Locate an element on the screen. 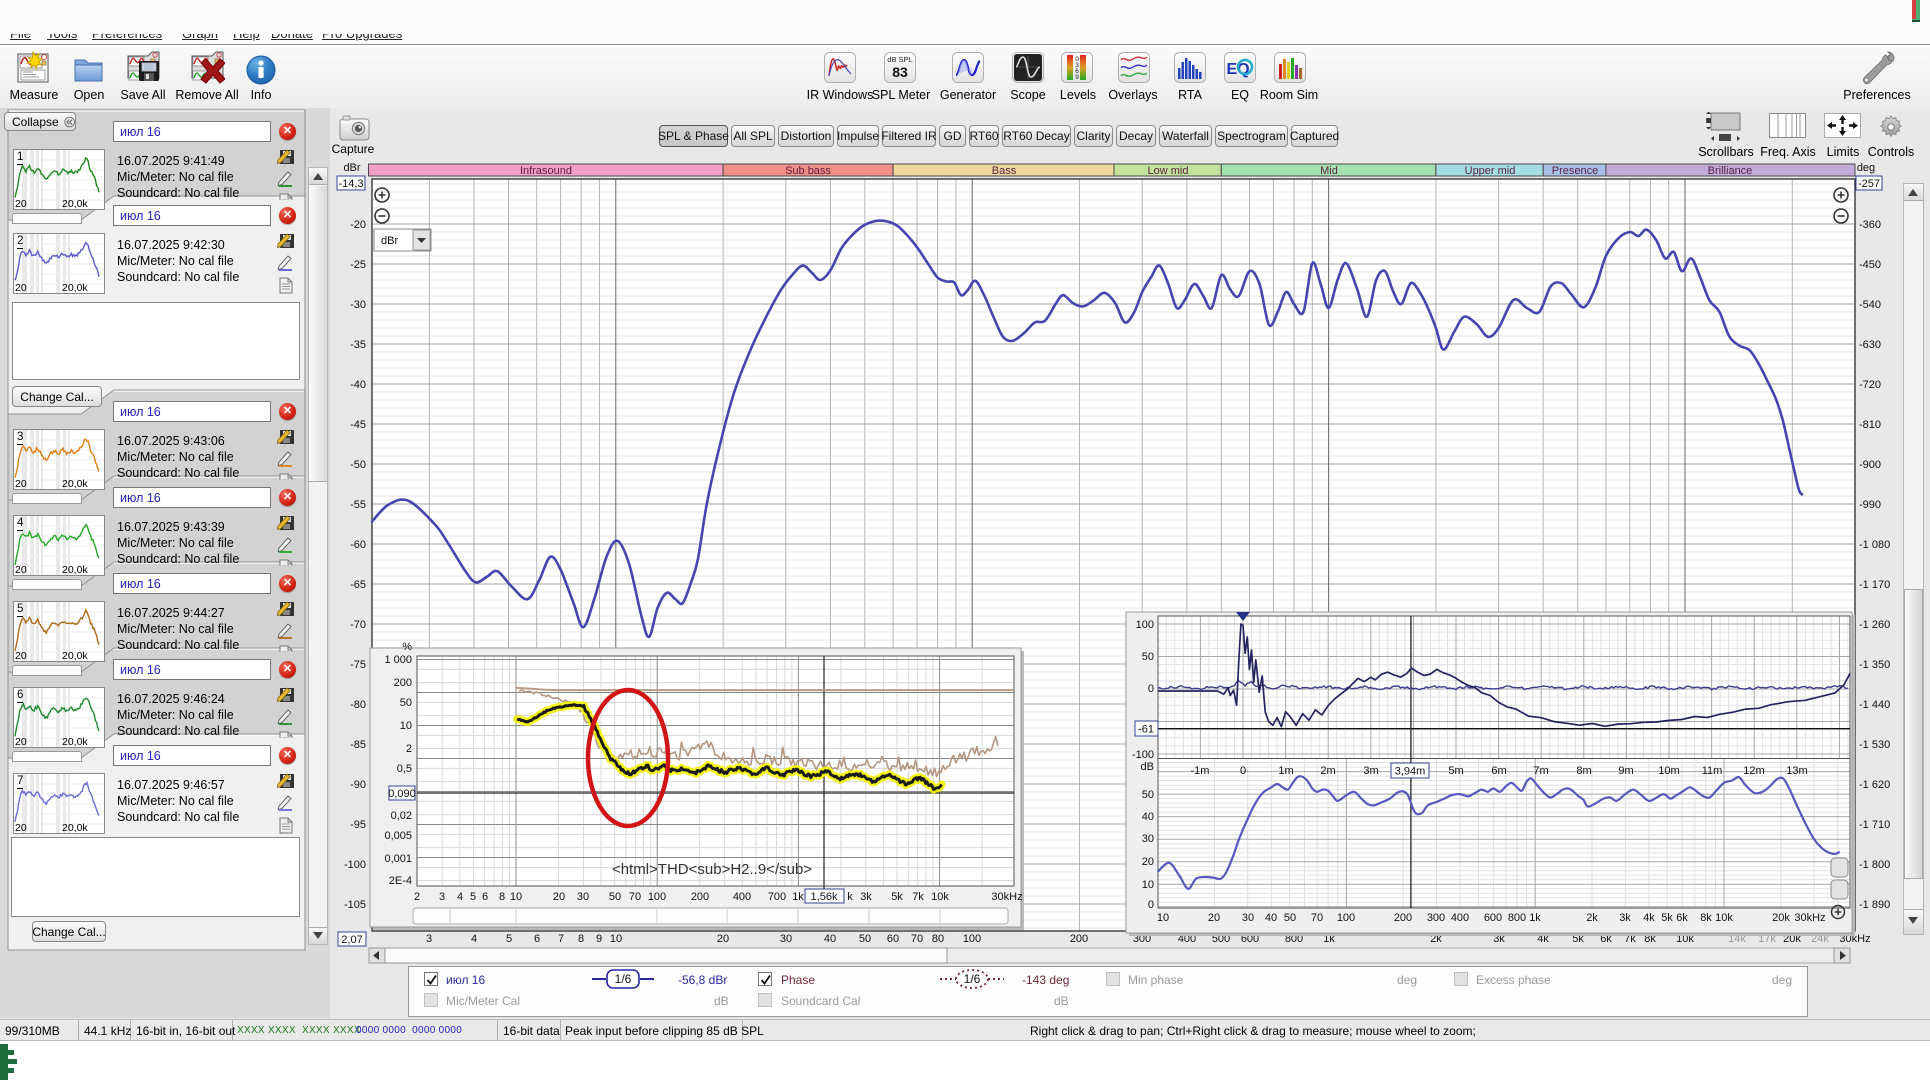 The height and width of the screenshot is (1080, 1930). svg-text: deg is located at coordinates (1866, 168).